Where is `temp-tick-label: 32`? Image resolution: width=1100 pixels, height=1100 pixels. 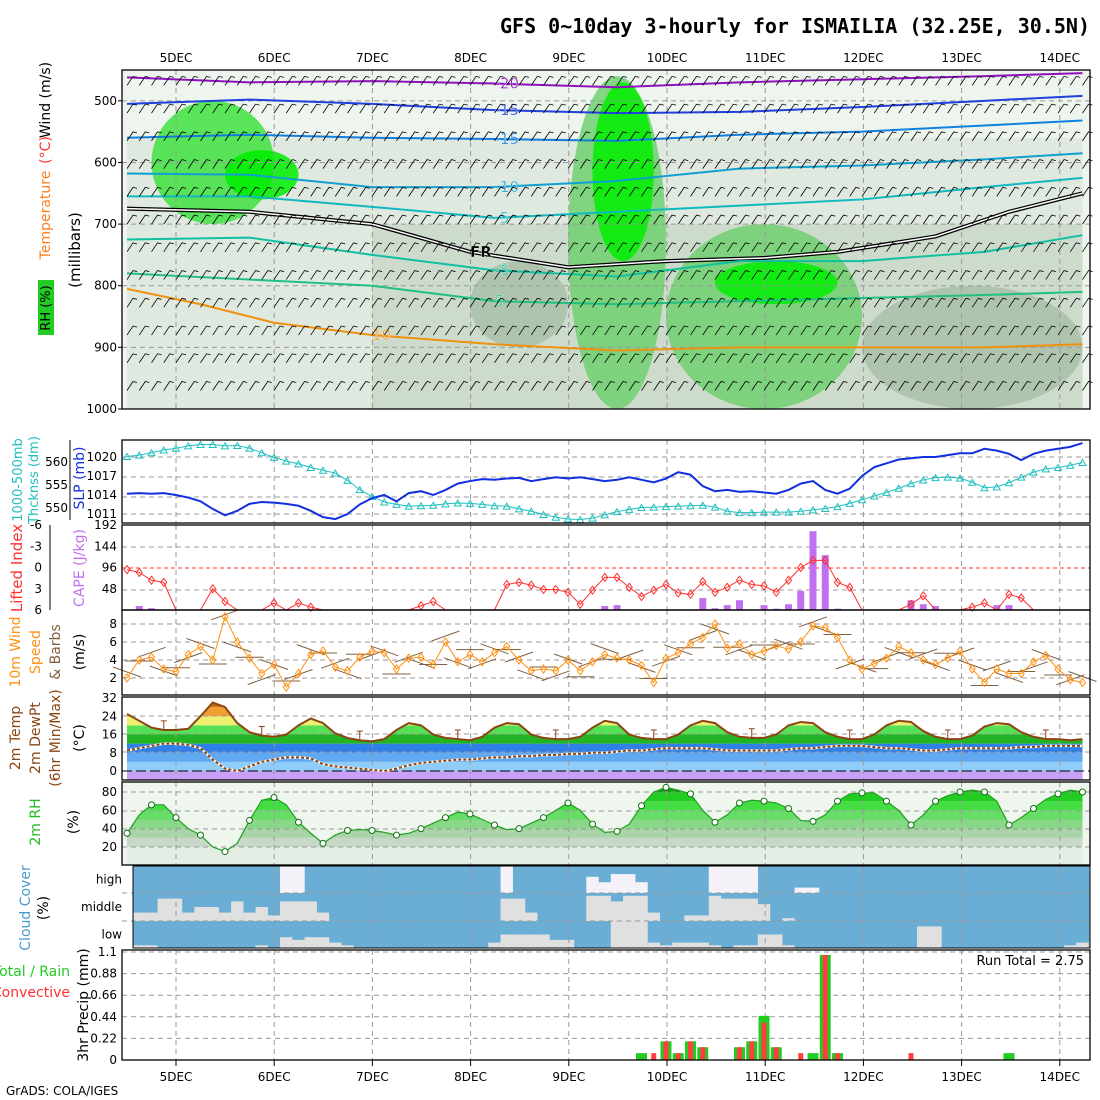
temp-tick-label: 32 is located at coordinates (109, 698).